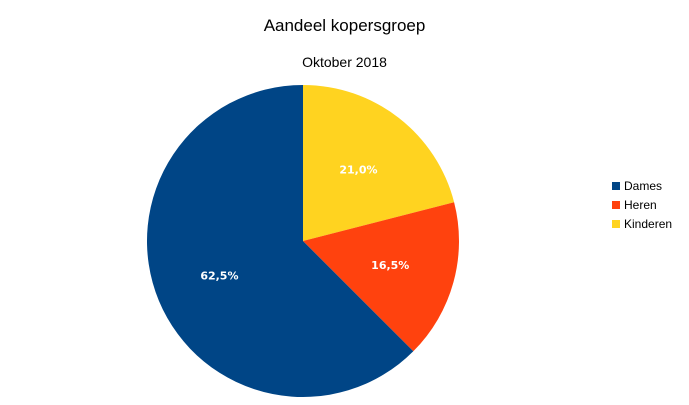 This screenshot has height=405, width=689. What do you see at coordinates (344, 62) in the screenshot?
I see `chart-subtitle: Oktober 2018` at bounding box center [344, 62].